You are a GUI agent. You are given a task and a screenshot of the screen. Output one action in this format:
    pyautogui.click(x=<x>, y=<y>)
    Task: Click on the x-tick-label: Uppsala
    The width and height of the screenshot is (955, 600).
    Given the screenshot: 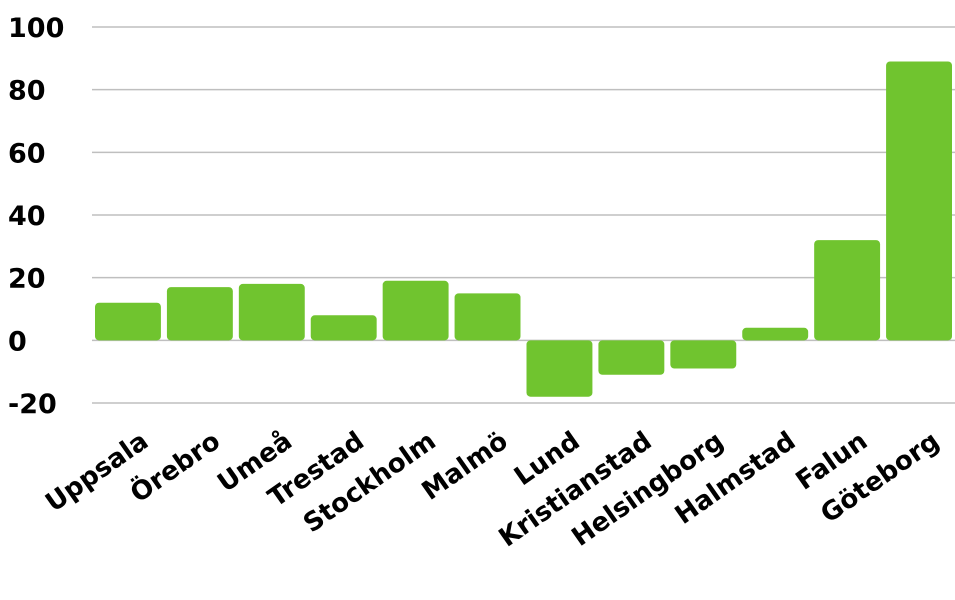 What is the action you would take?
    pyautogui.click(x=97, y=472)
    